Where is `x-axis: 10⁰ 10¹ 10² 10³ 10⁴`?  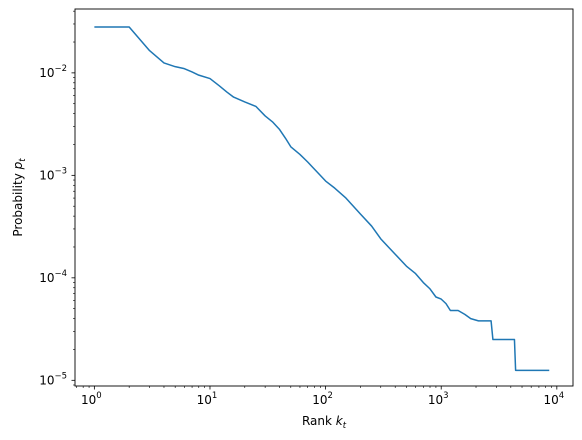 x-axis: 10⁰ 10¹ 10² 10³ 10⁴ is located at coordinates (320, 396).